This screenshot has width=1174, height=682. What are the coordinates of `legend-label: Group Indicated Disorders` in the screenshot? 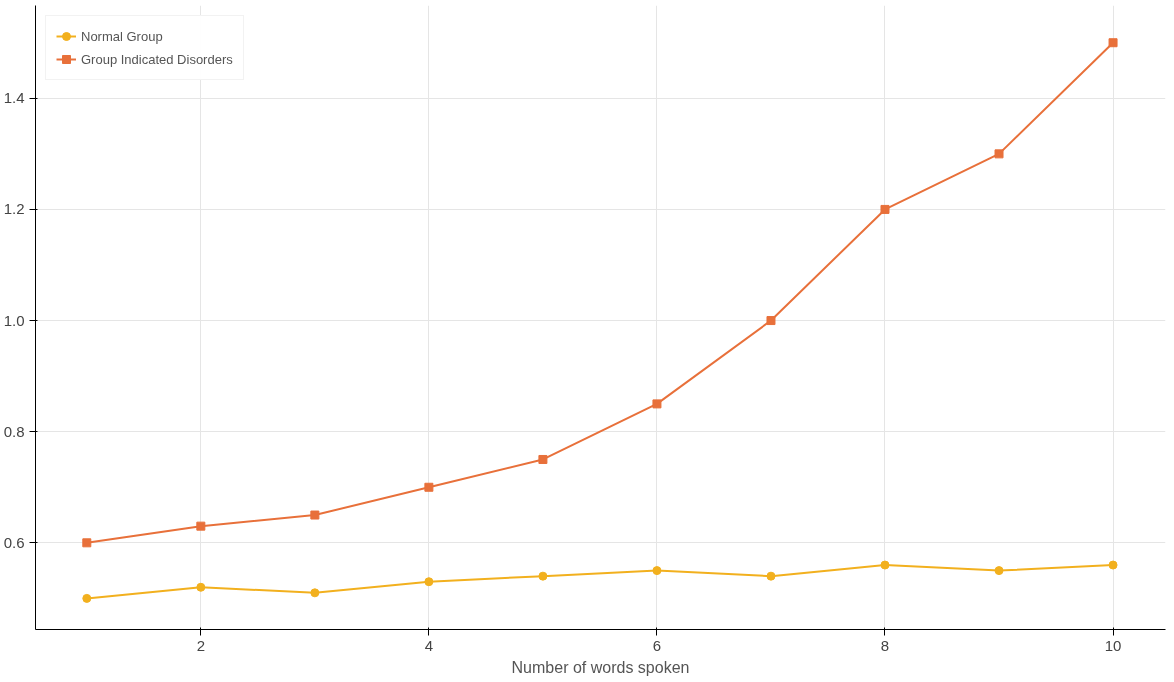 It's located at (157, 59).